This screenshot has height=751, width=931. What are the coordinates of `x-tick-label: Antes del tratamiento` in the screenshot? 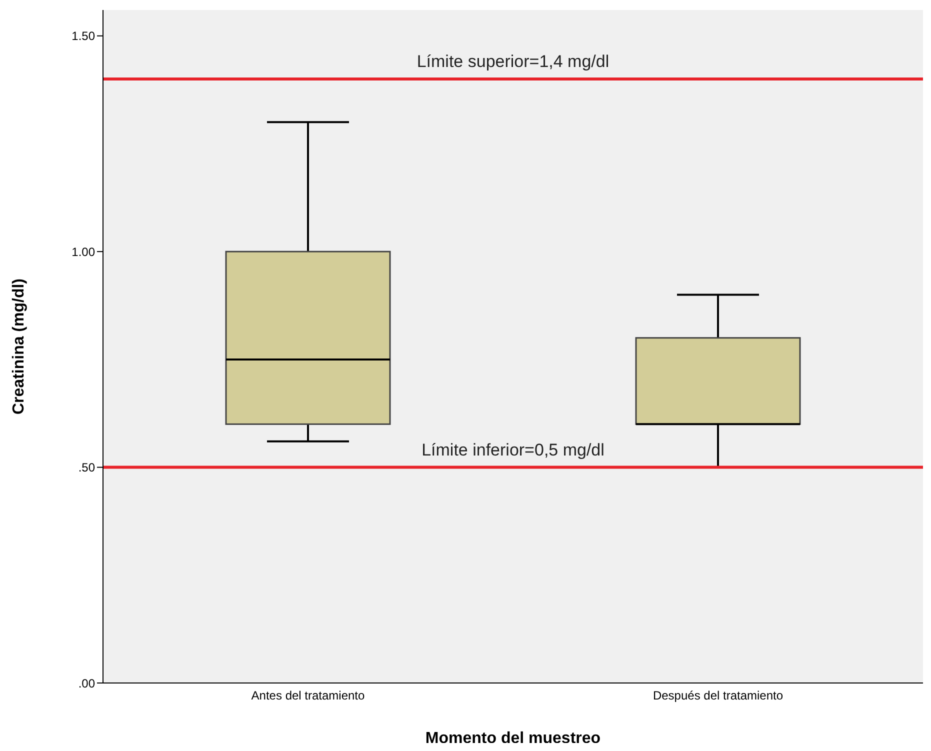 It's located at (308, 695).